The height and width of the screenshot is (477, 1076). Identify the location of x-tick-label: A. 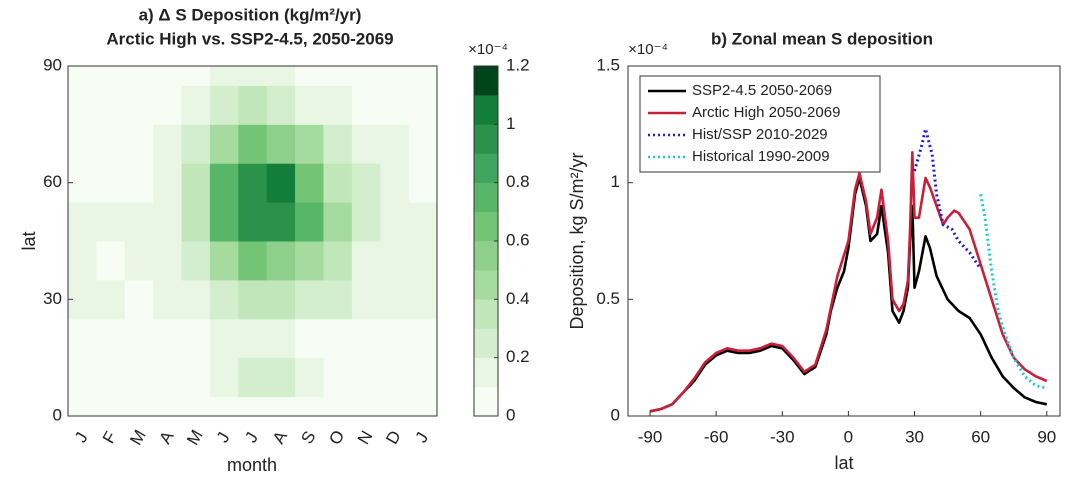
(280, 437).